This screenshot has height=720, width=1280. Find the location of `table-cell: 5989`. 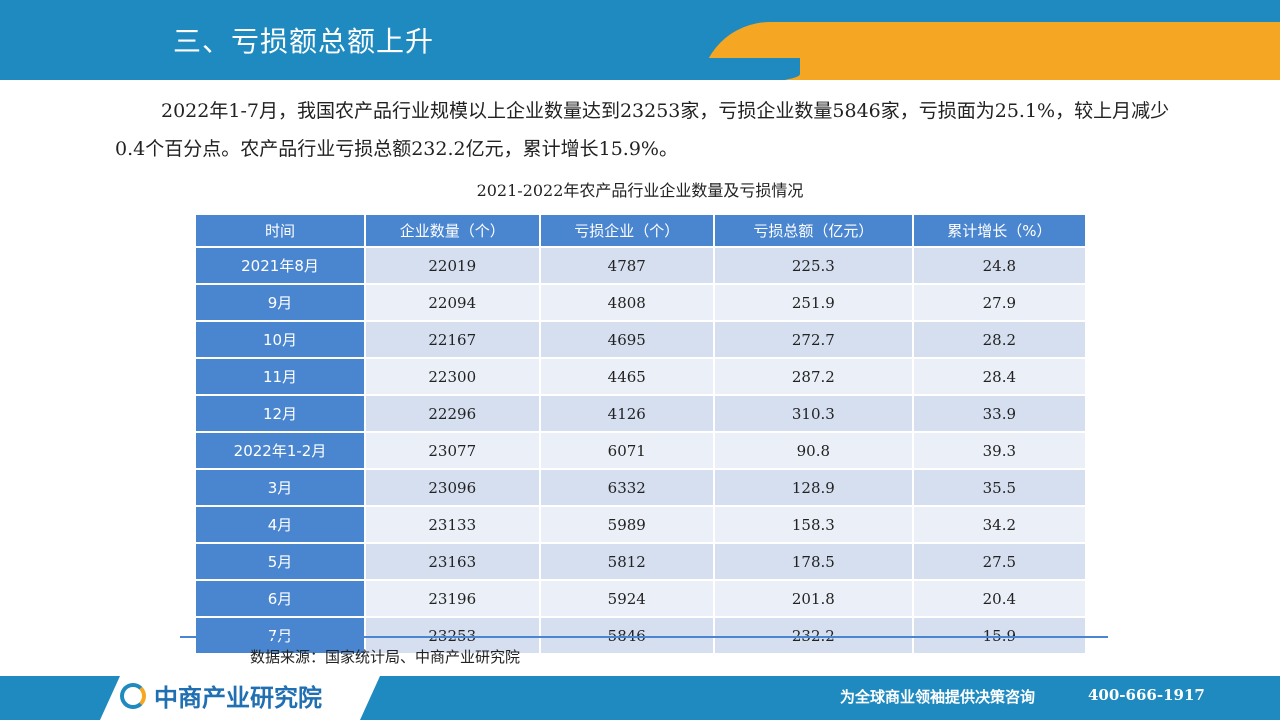

table-cell: 5989 is located at coordinates (626, 524).